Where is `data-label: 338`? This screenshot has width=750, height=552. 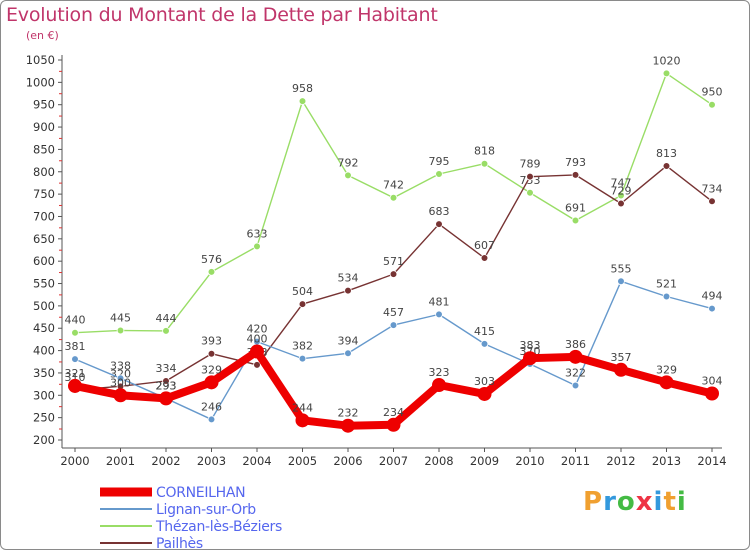 data-label: 338 is located at coordinates (120, 365).